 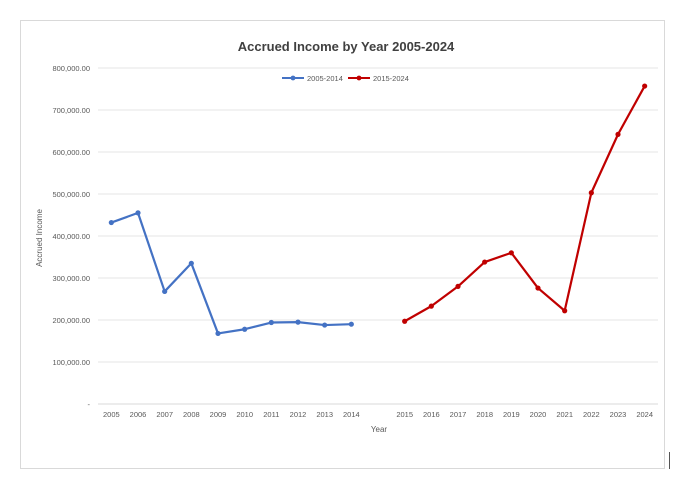 I want to click on x-tick-label: 2019, so click(x=511, y=414).